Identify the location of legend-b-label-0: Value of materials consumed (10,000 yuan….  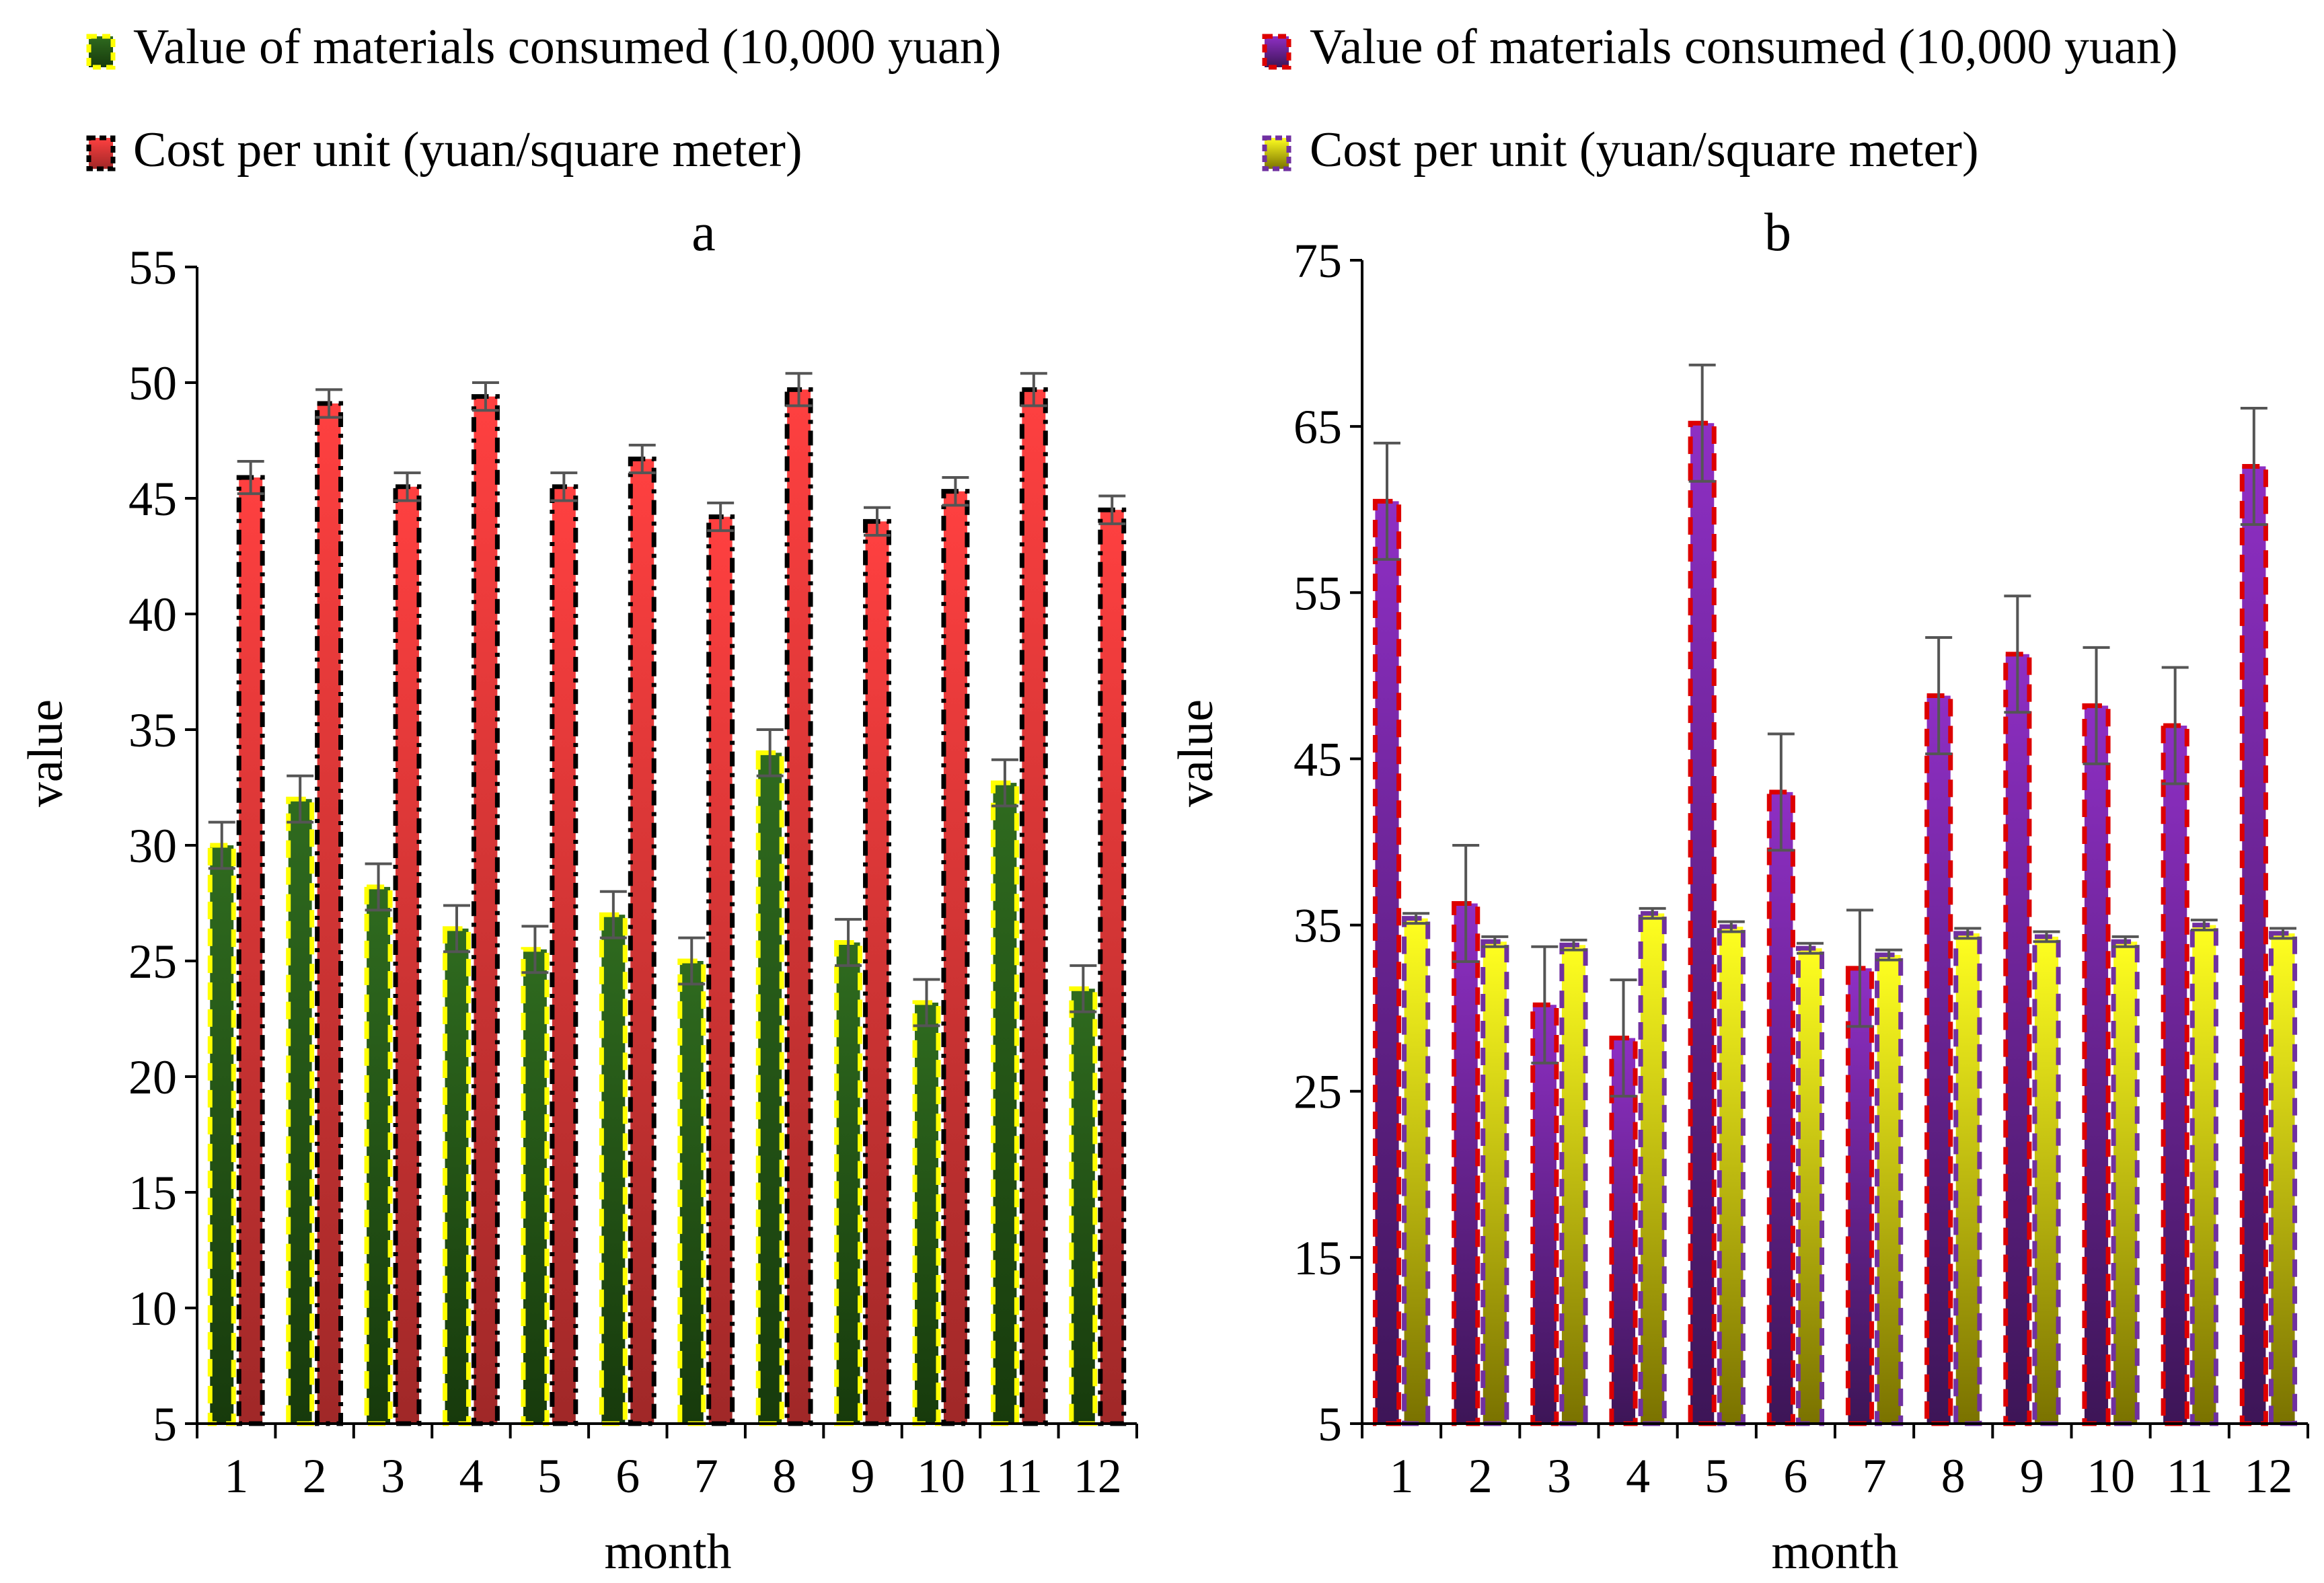
(1744, 47).